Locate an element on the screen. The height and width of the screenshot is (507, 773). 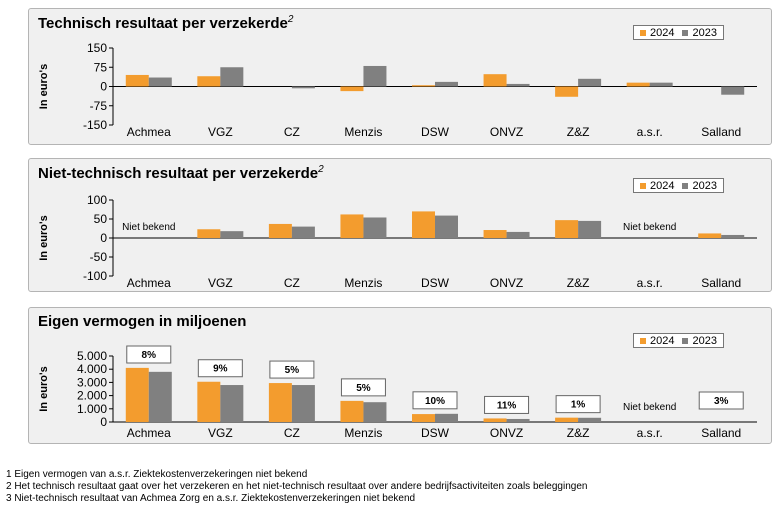
legend-swatch-2024 is located at coordinates (643, 32).